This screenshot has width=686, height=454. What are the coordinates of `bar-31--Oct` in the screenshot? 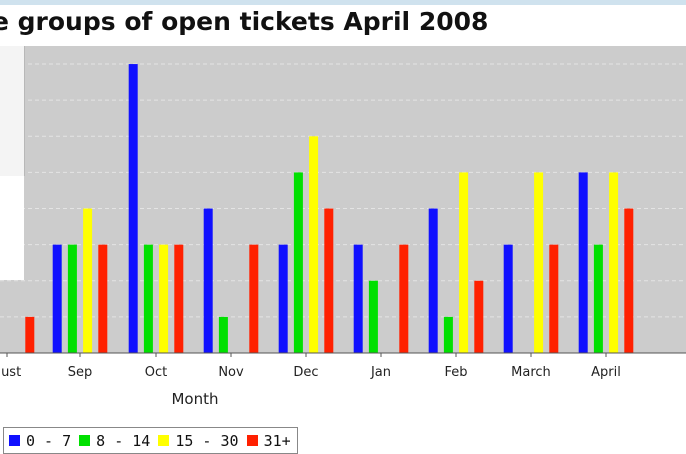 It's located at (178, 299).